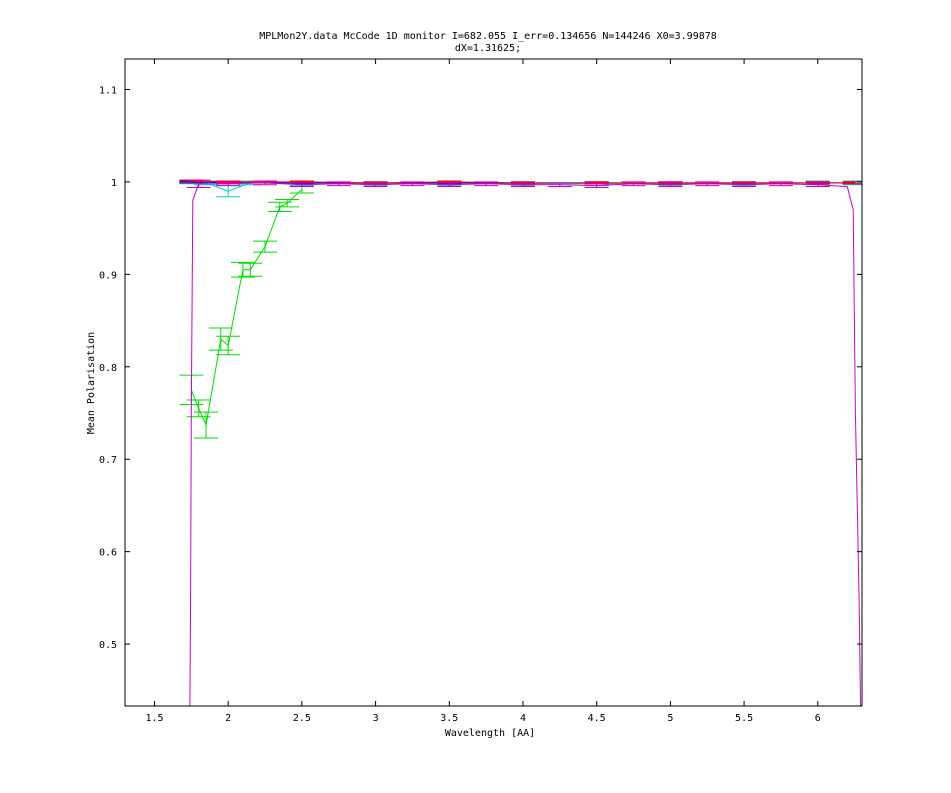  I want to click on y-tick-label-4: 0.9, so click(108, 275).